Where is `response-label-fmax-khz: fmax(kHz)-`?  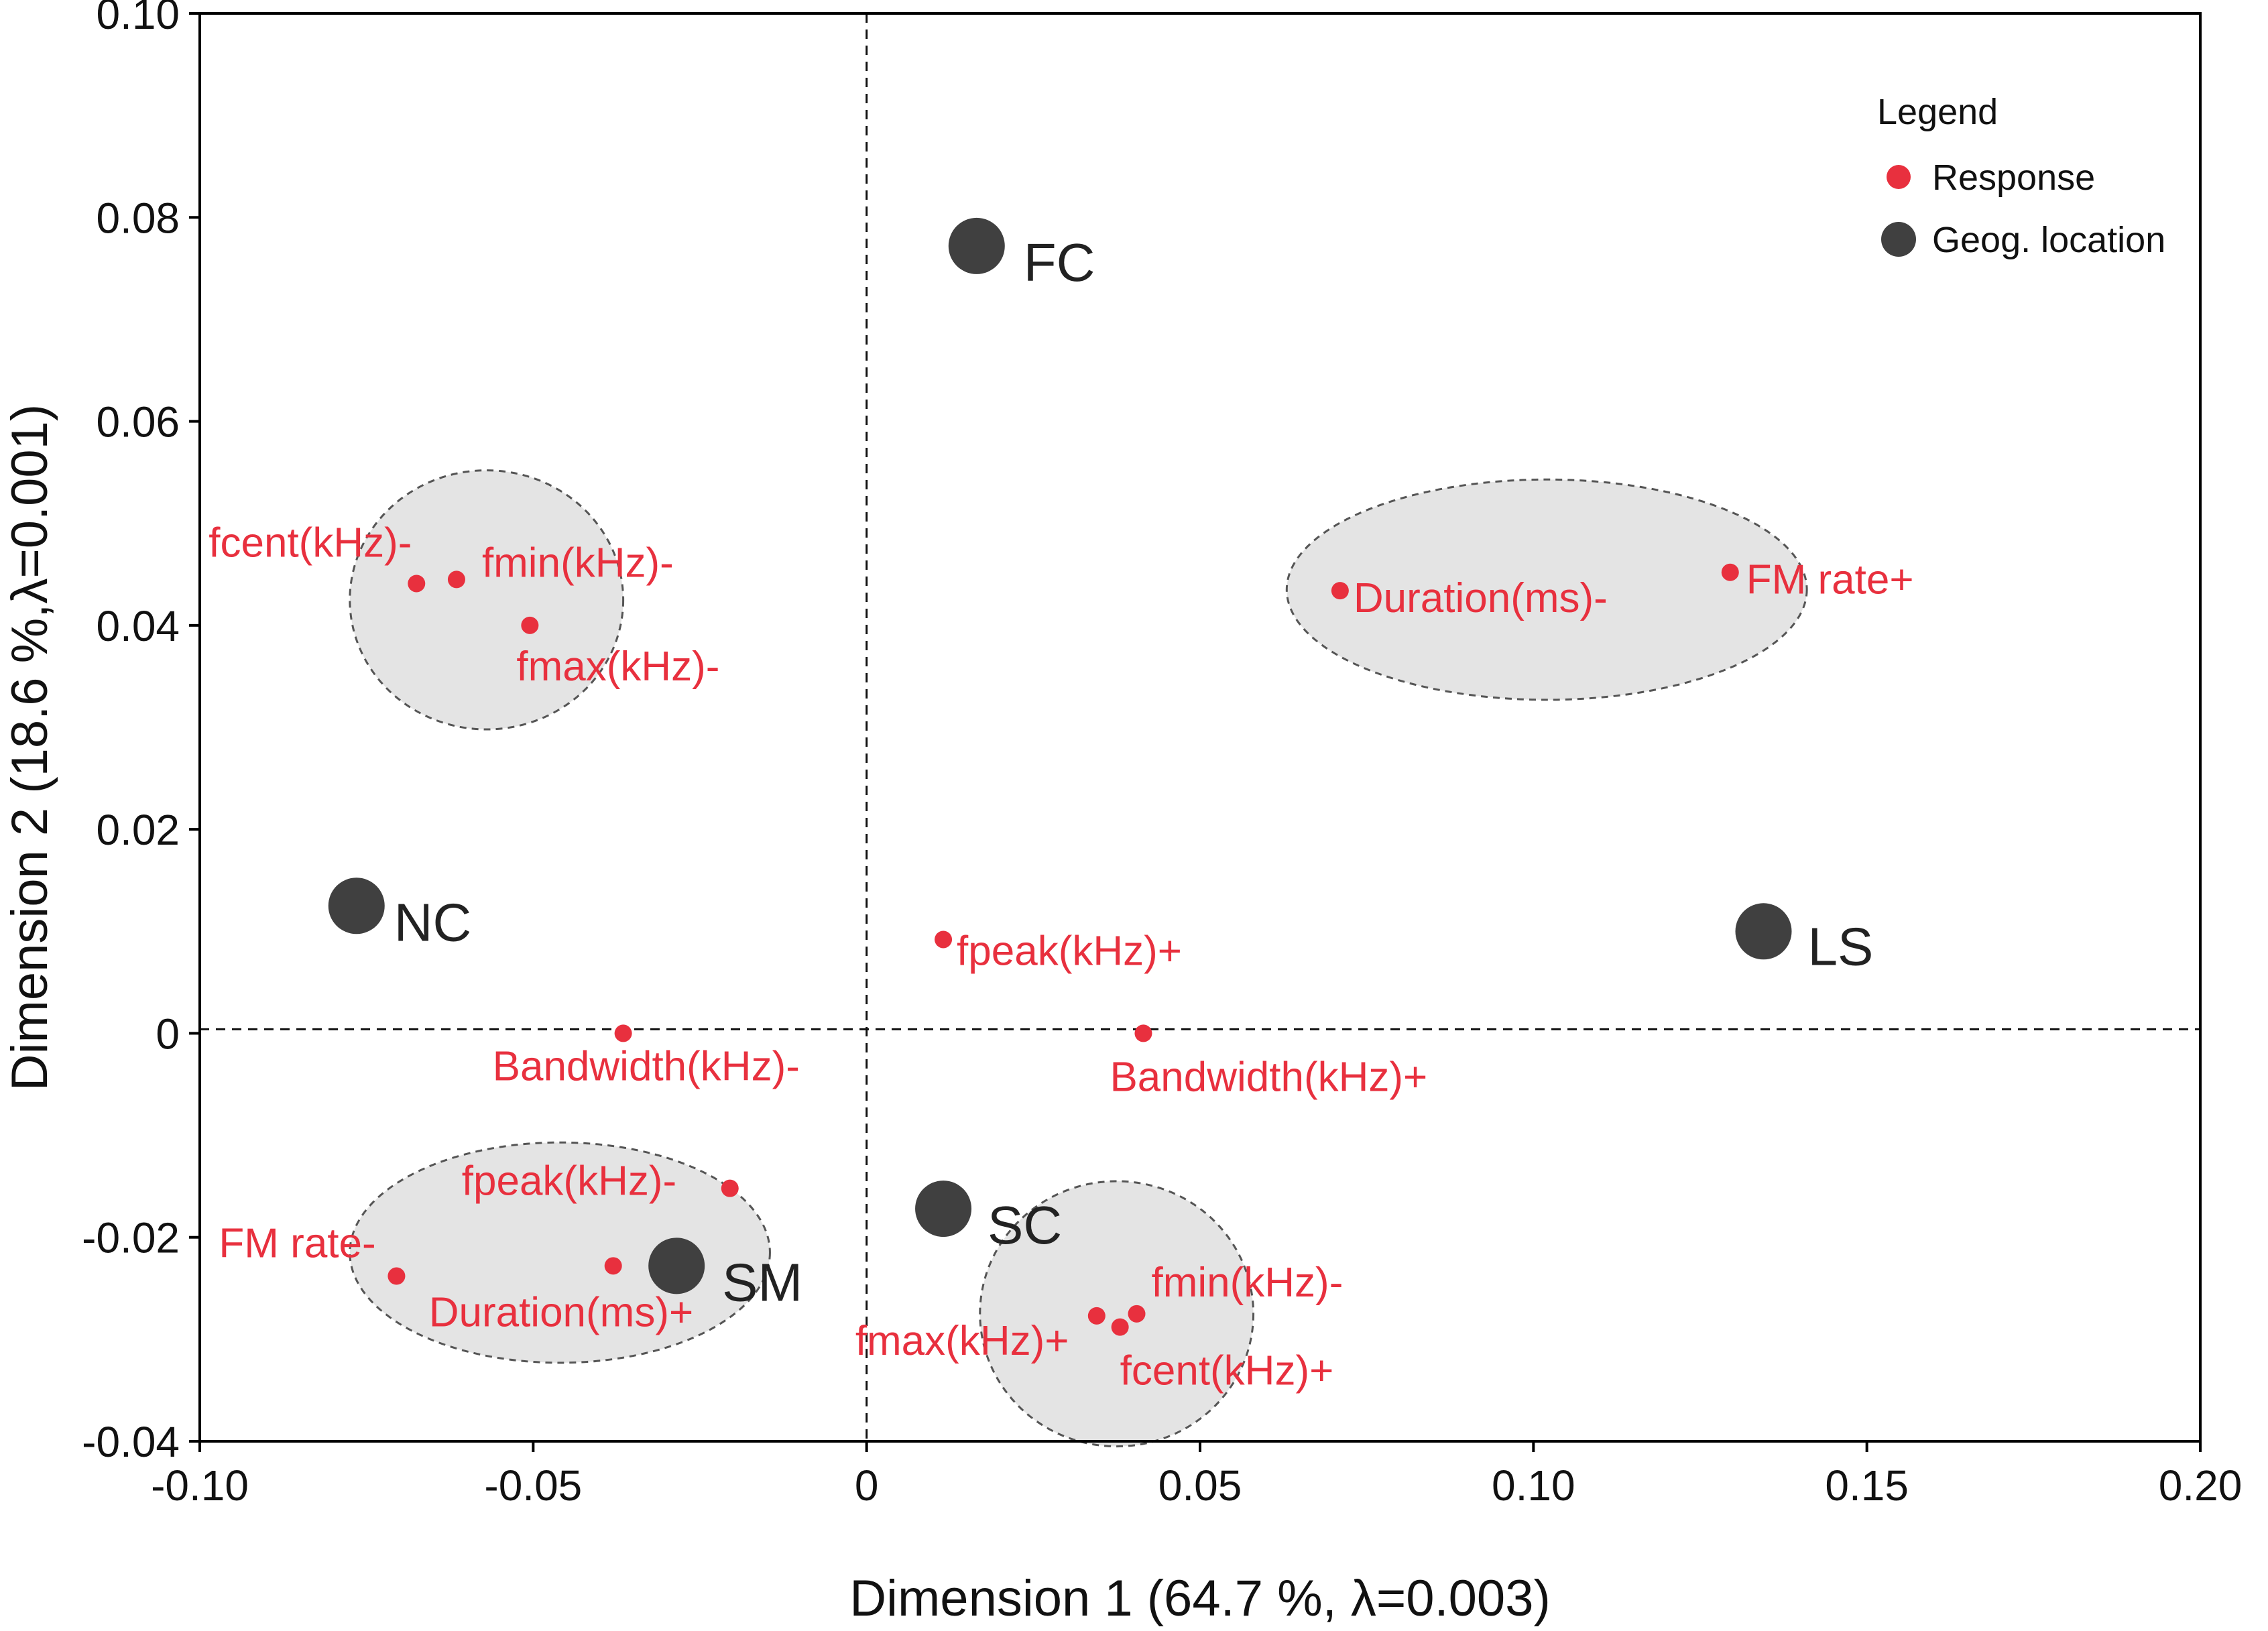 response-label-fmax-khz: fmax(kHz)- is located at coordinates (617, 667).